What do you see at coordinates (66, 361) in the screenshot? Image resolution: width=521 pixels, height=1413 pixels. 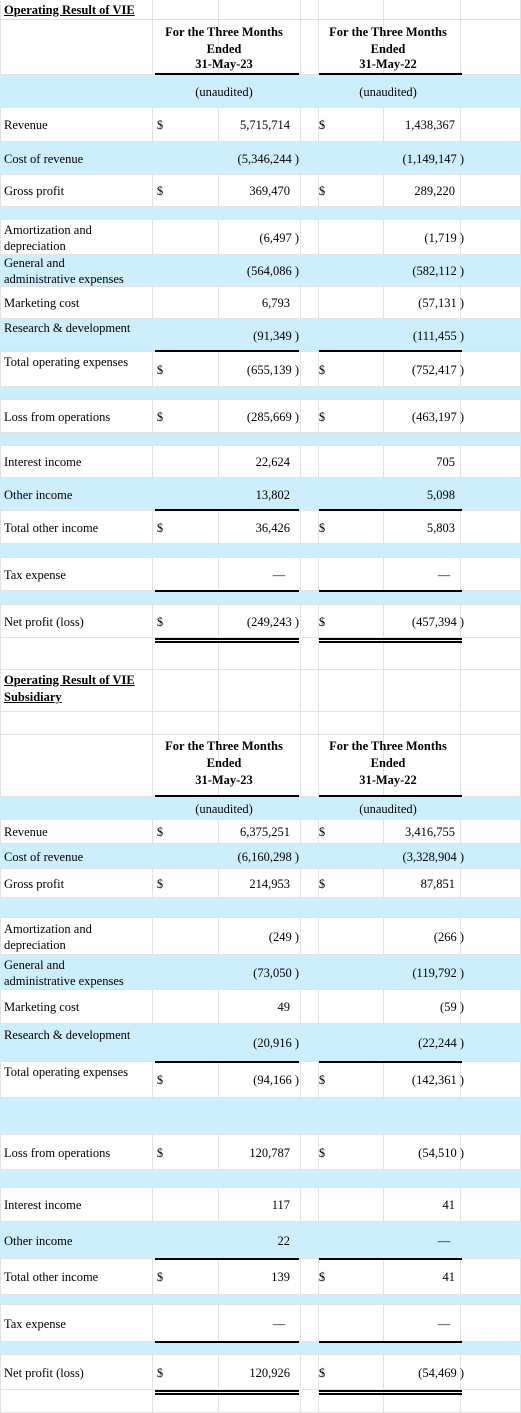 I see `row-label: Total operating expenses` at bounding box center [66, 361].